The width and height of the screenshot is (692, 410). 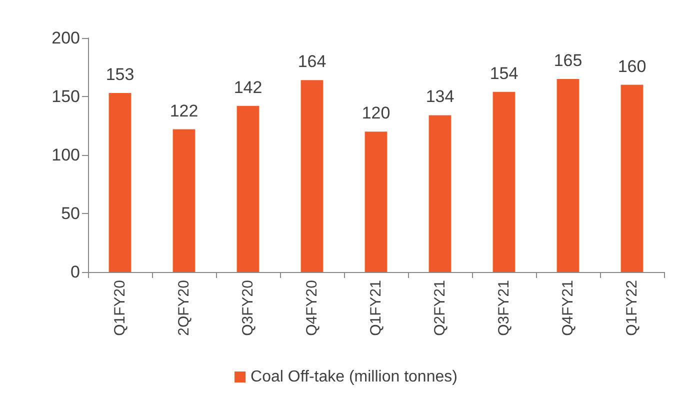 What do you see at coordinates (75, 272) in the screenshot?
I see `y-tick-label: 0` at bounding box center [75, 272].